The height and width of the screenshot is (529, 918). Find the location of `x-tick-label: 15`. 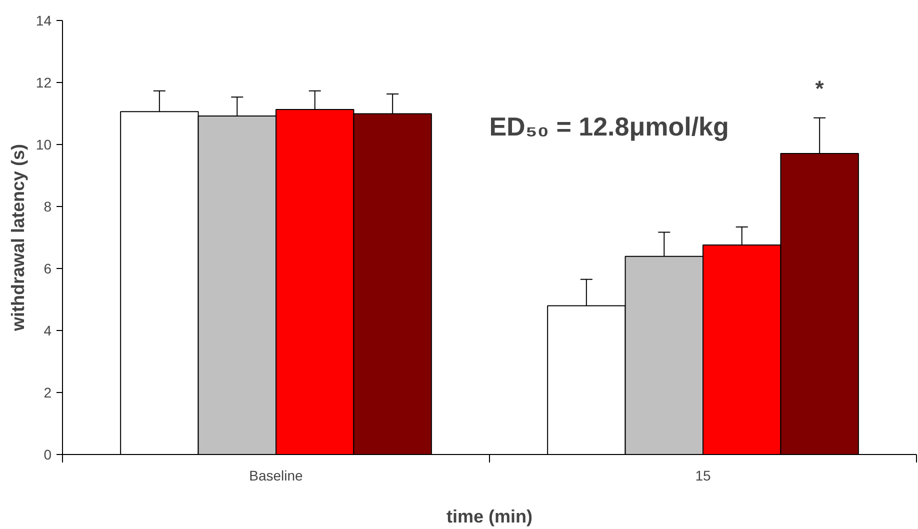

x-tick-label: 15 is located at coordinates (703, 476).